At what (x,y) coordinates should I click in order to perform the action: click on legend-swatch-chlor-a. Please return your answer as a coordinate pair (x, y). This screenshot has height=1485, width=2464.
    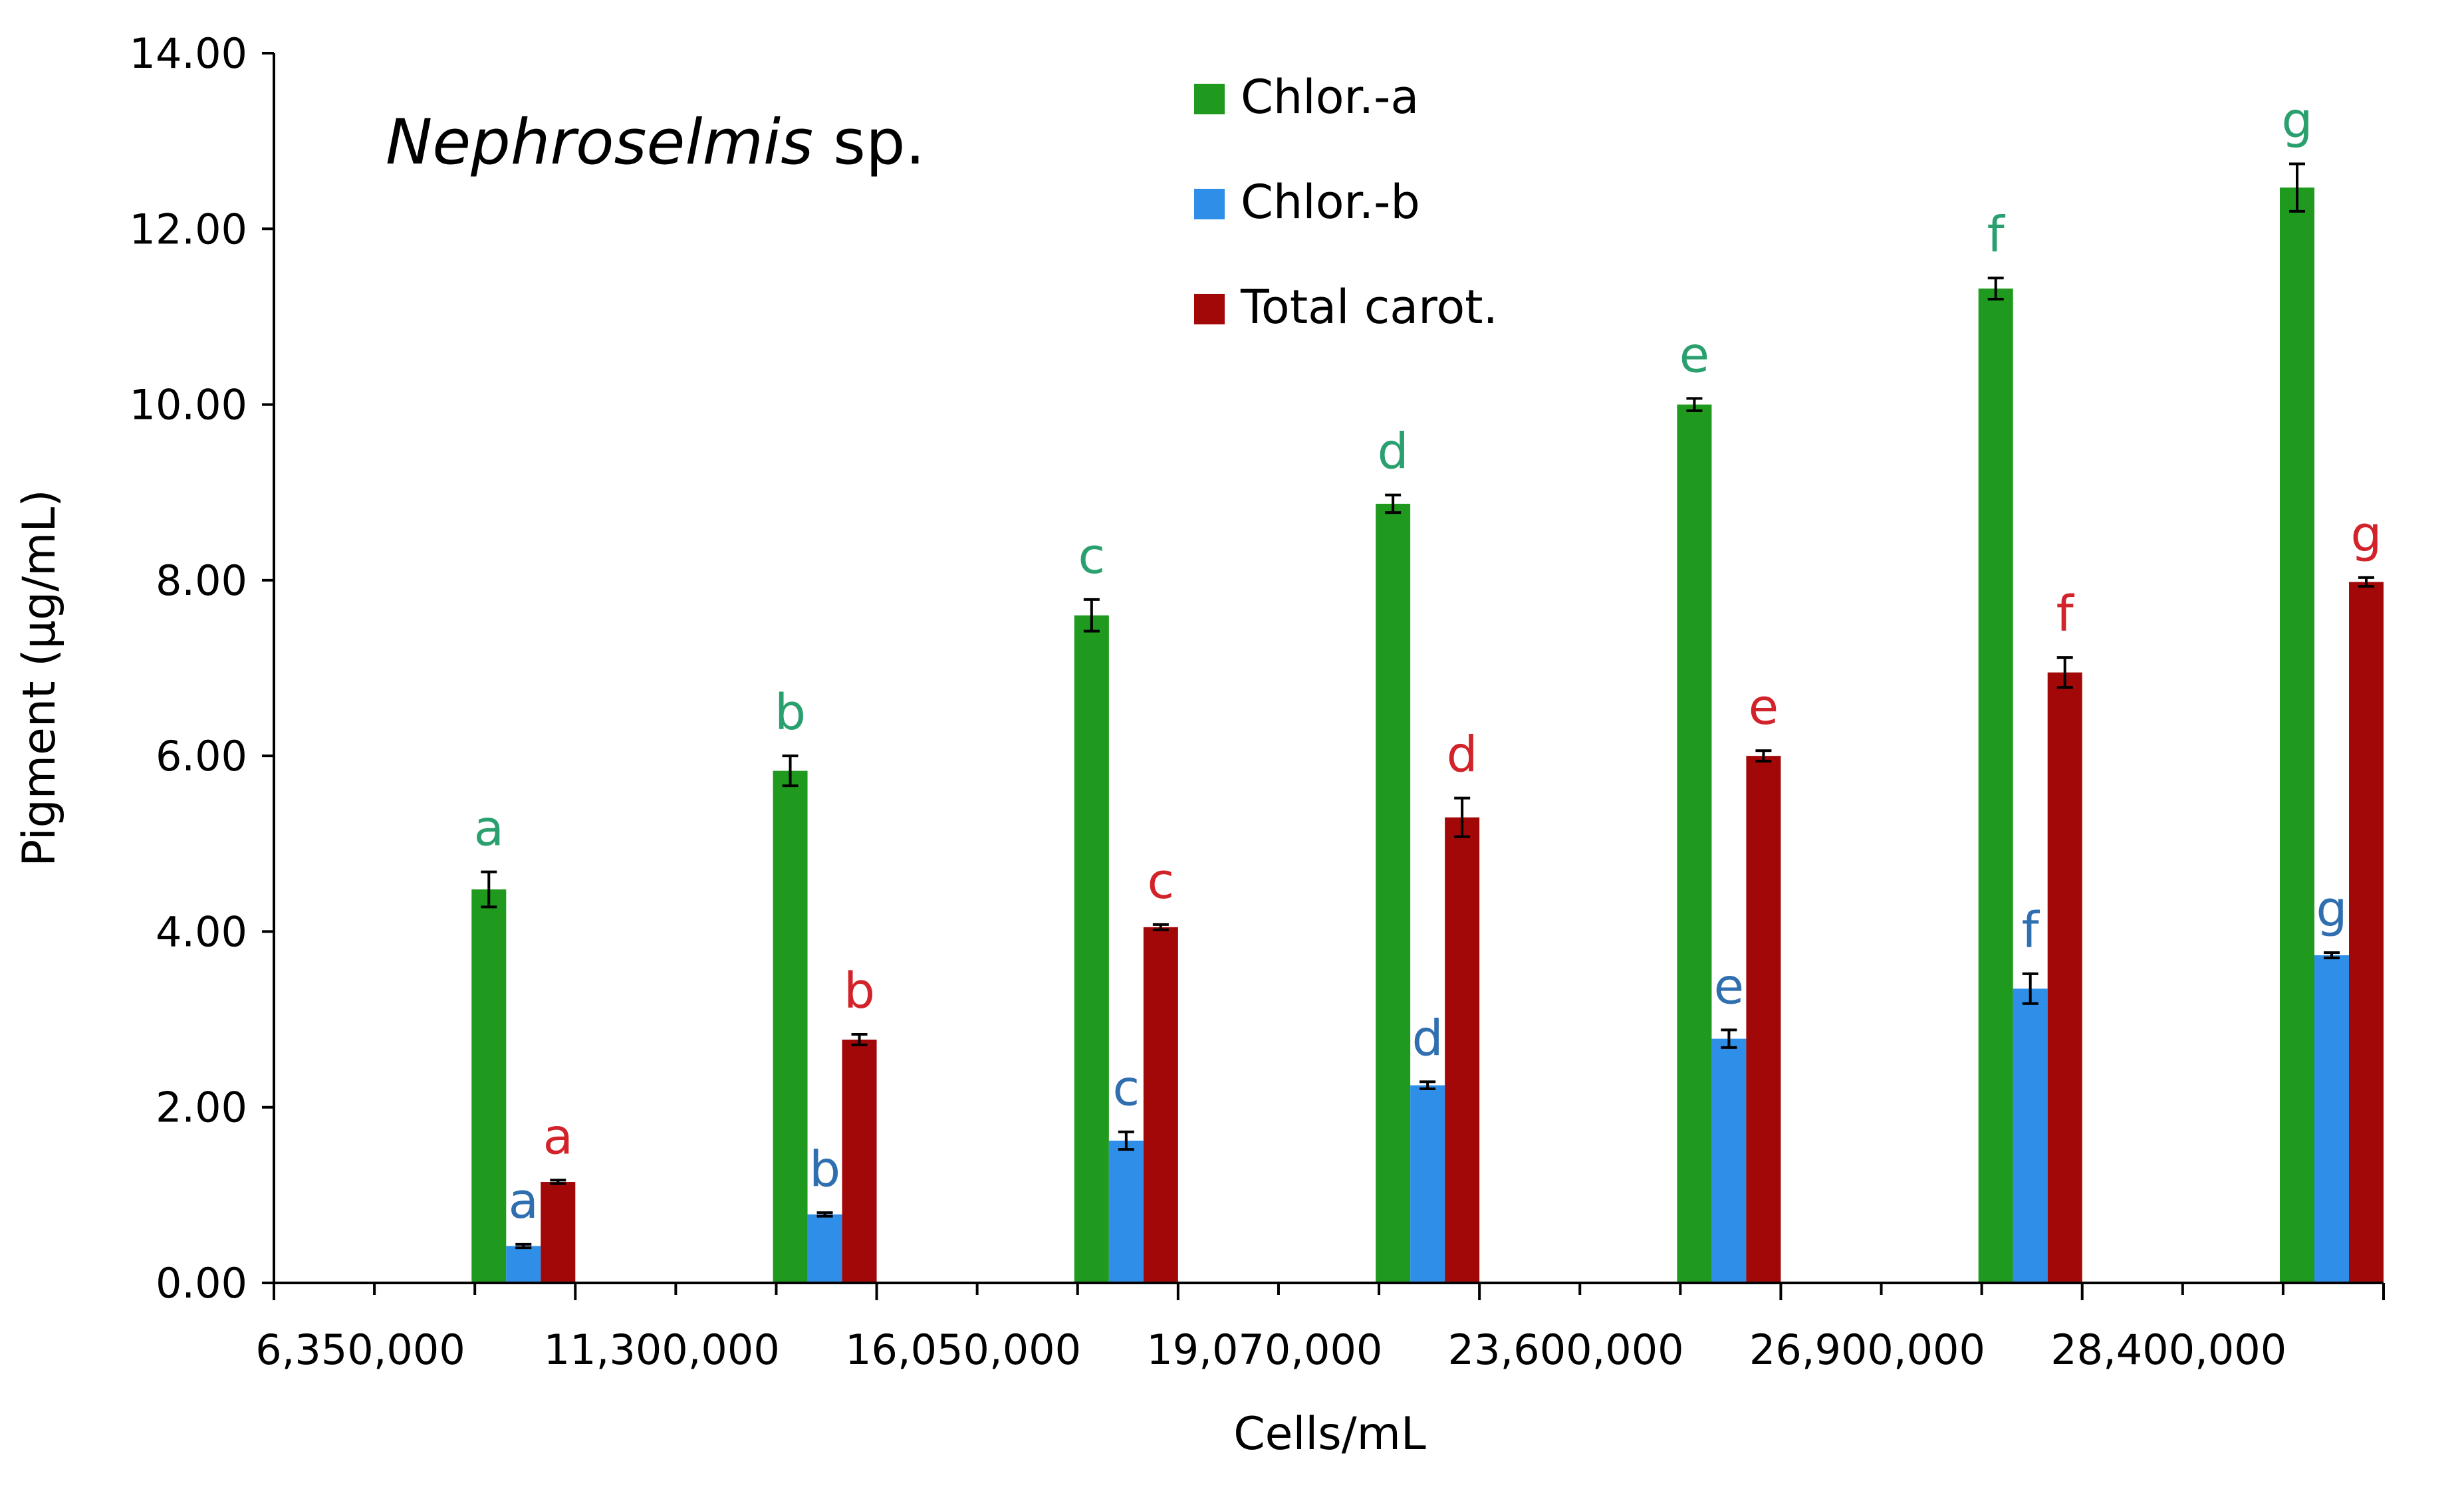
    Looking at the image, I should click on (1209, 99).